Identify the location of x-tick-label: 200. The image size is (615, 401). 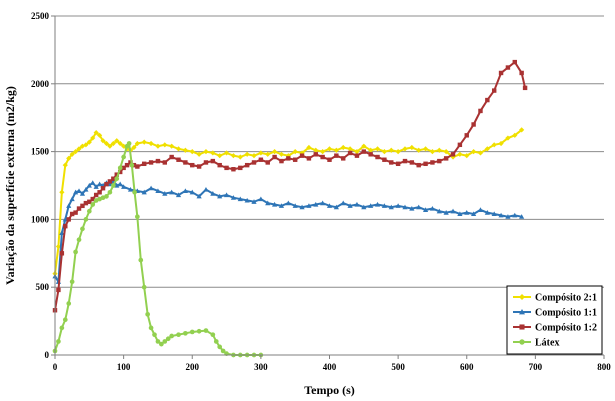
(193, 367).